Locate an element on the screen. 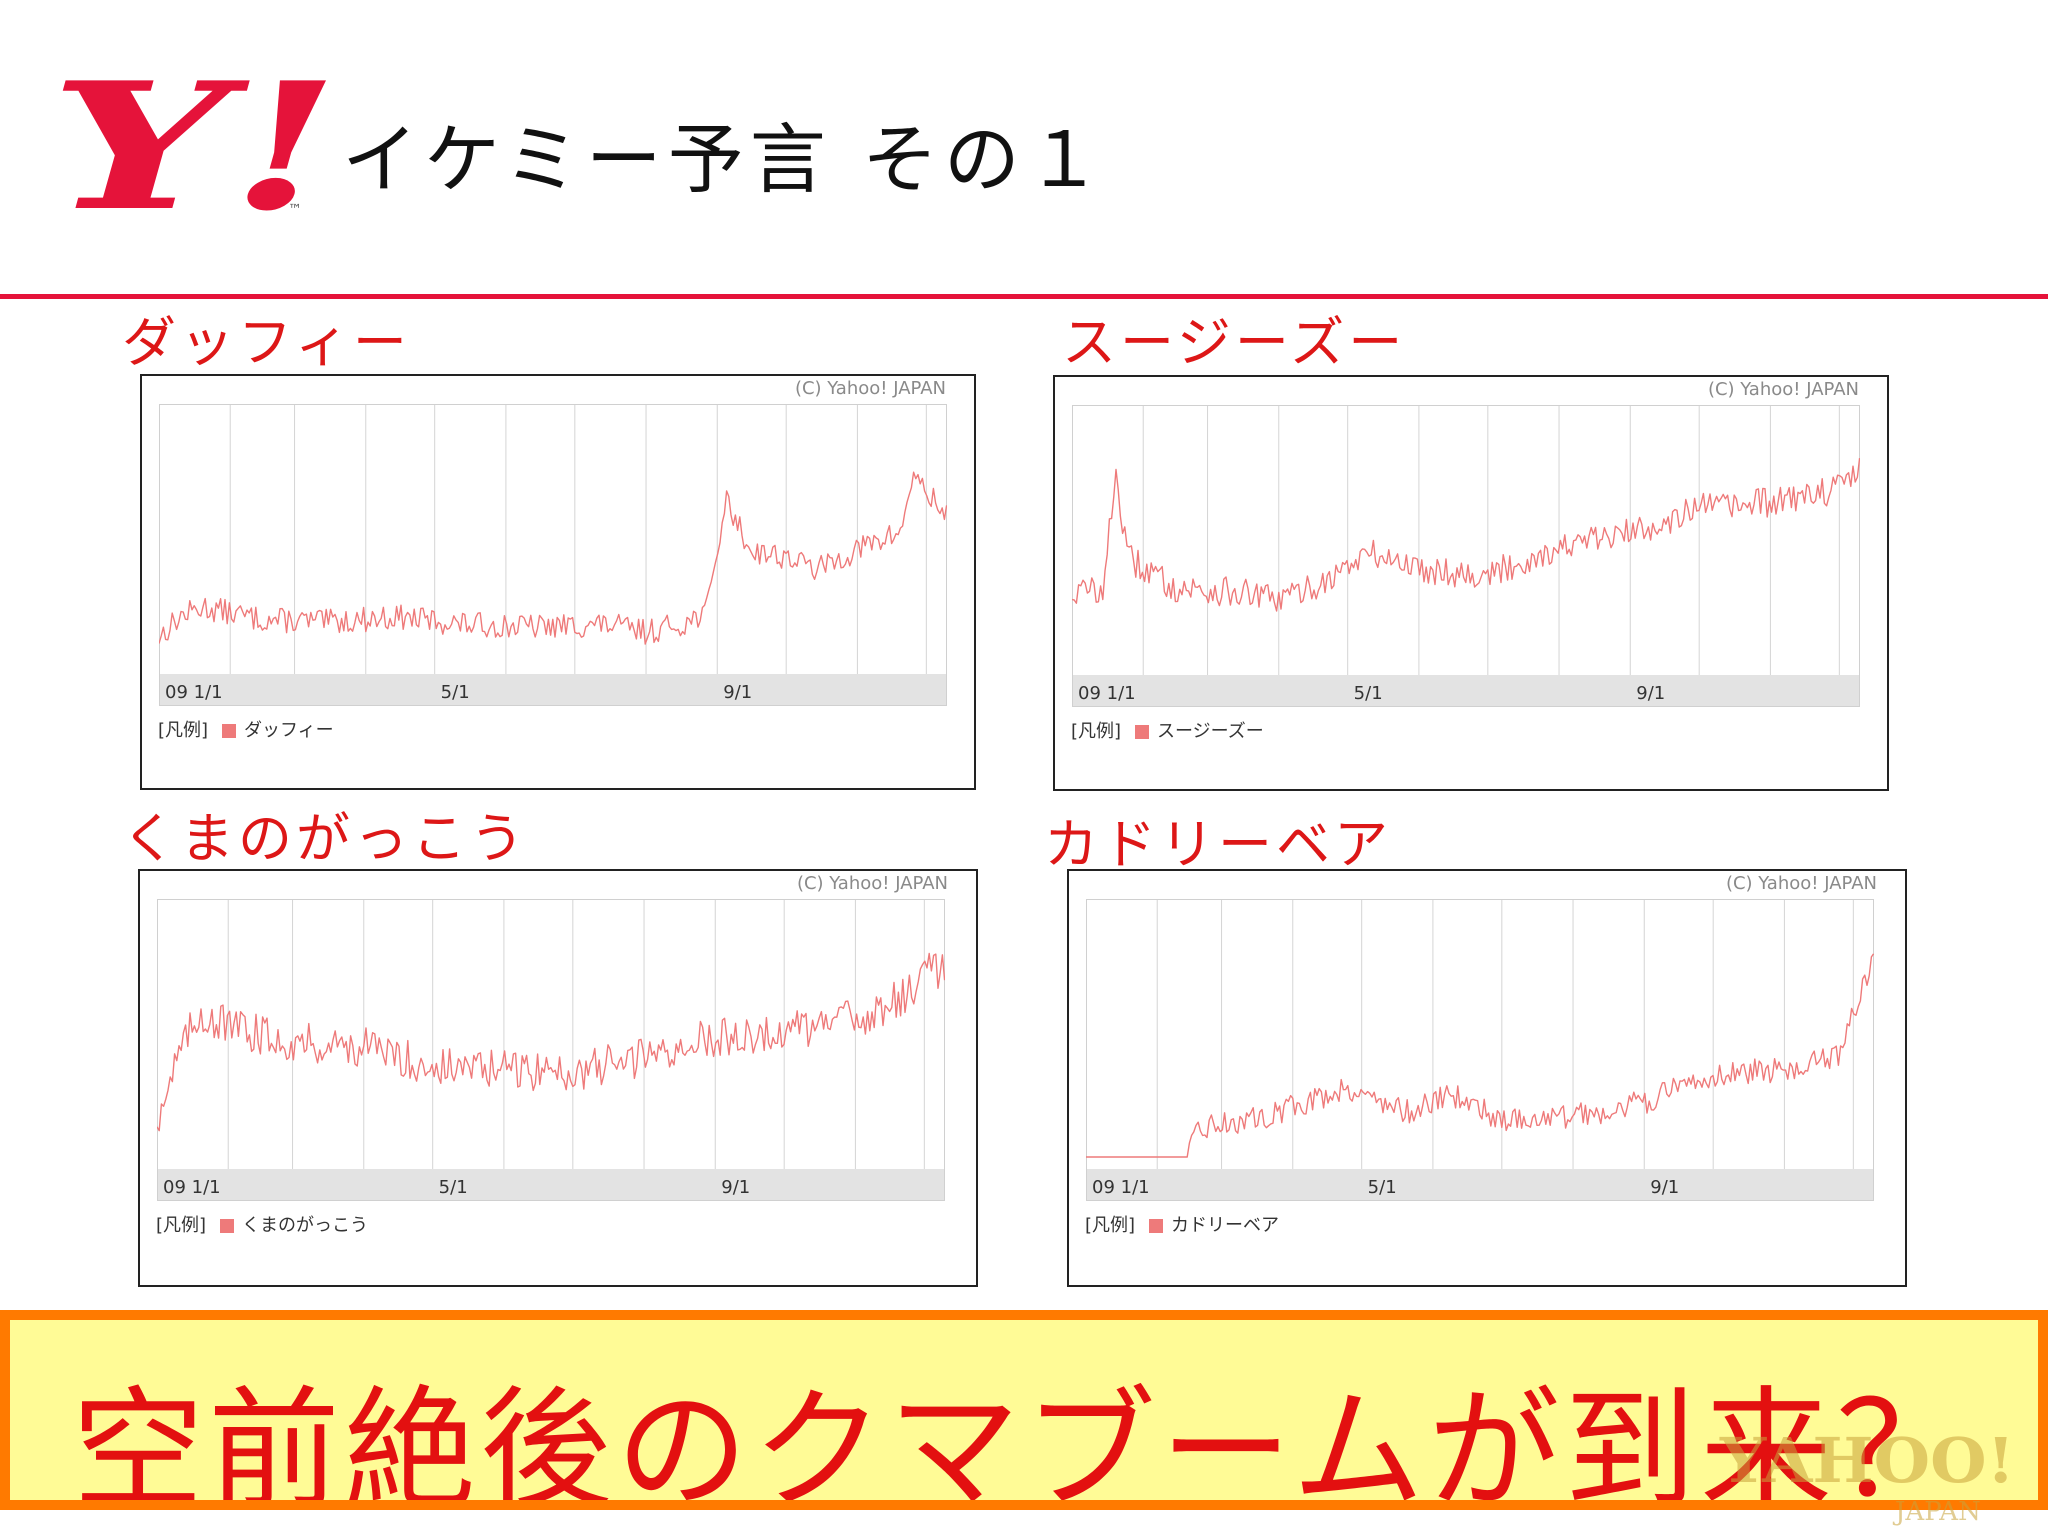 This screenshot has width=2048, height=1536. legend-series-name: カドリーベア is located at coordinates (1225, 1225).